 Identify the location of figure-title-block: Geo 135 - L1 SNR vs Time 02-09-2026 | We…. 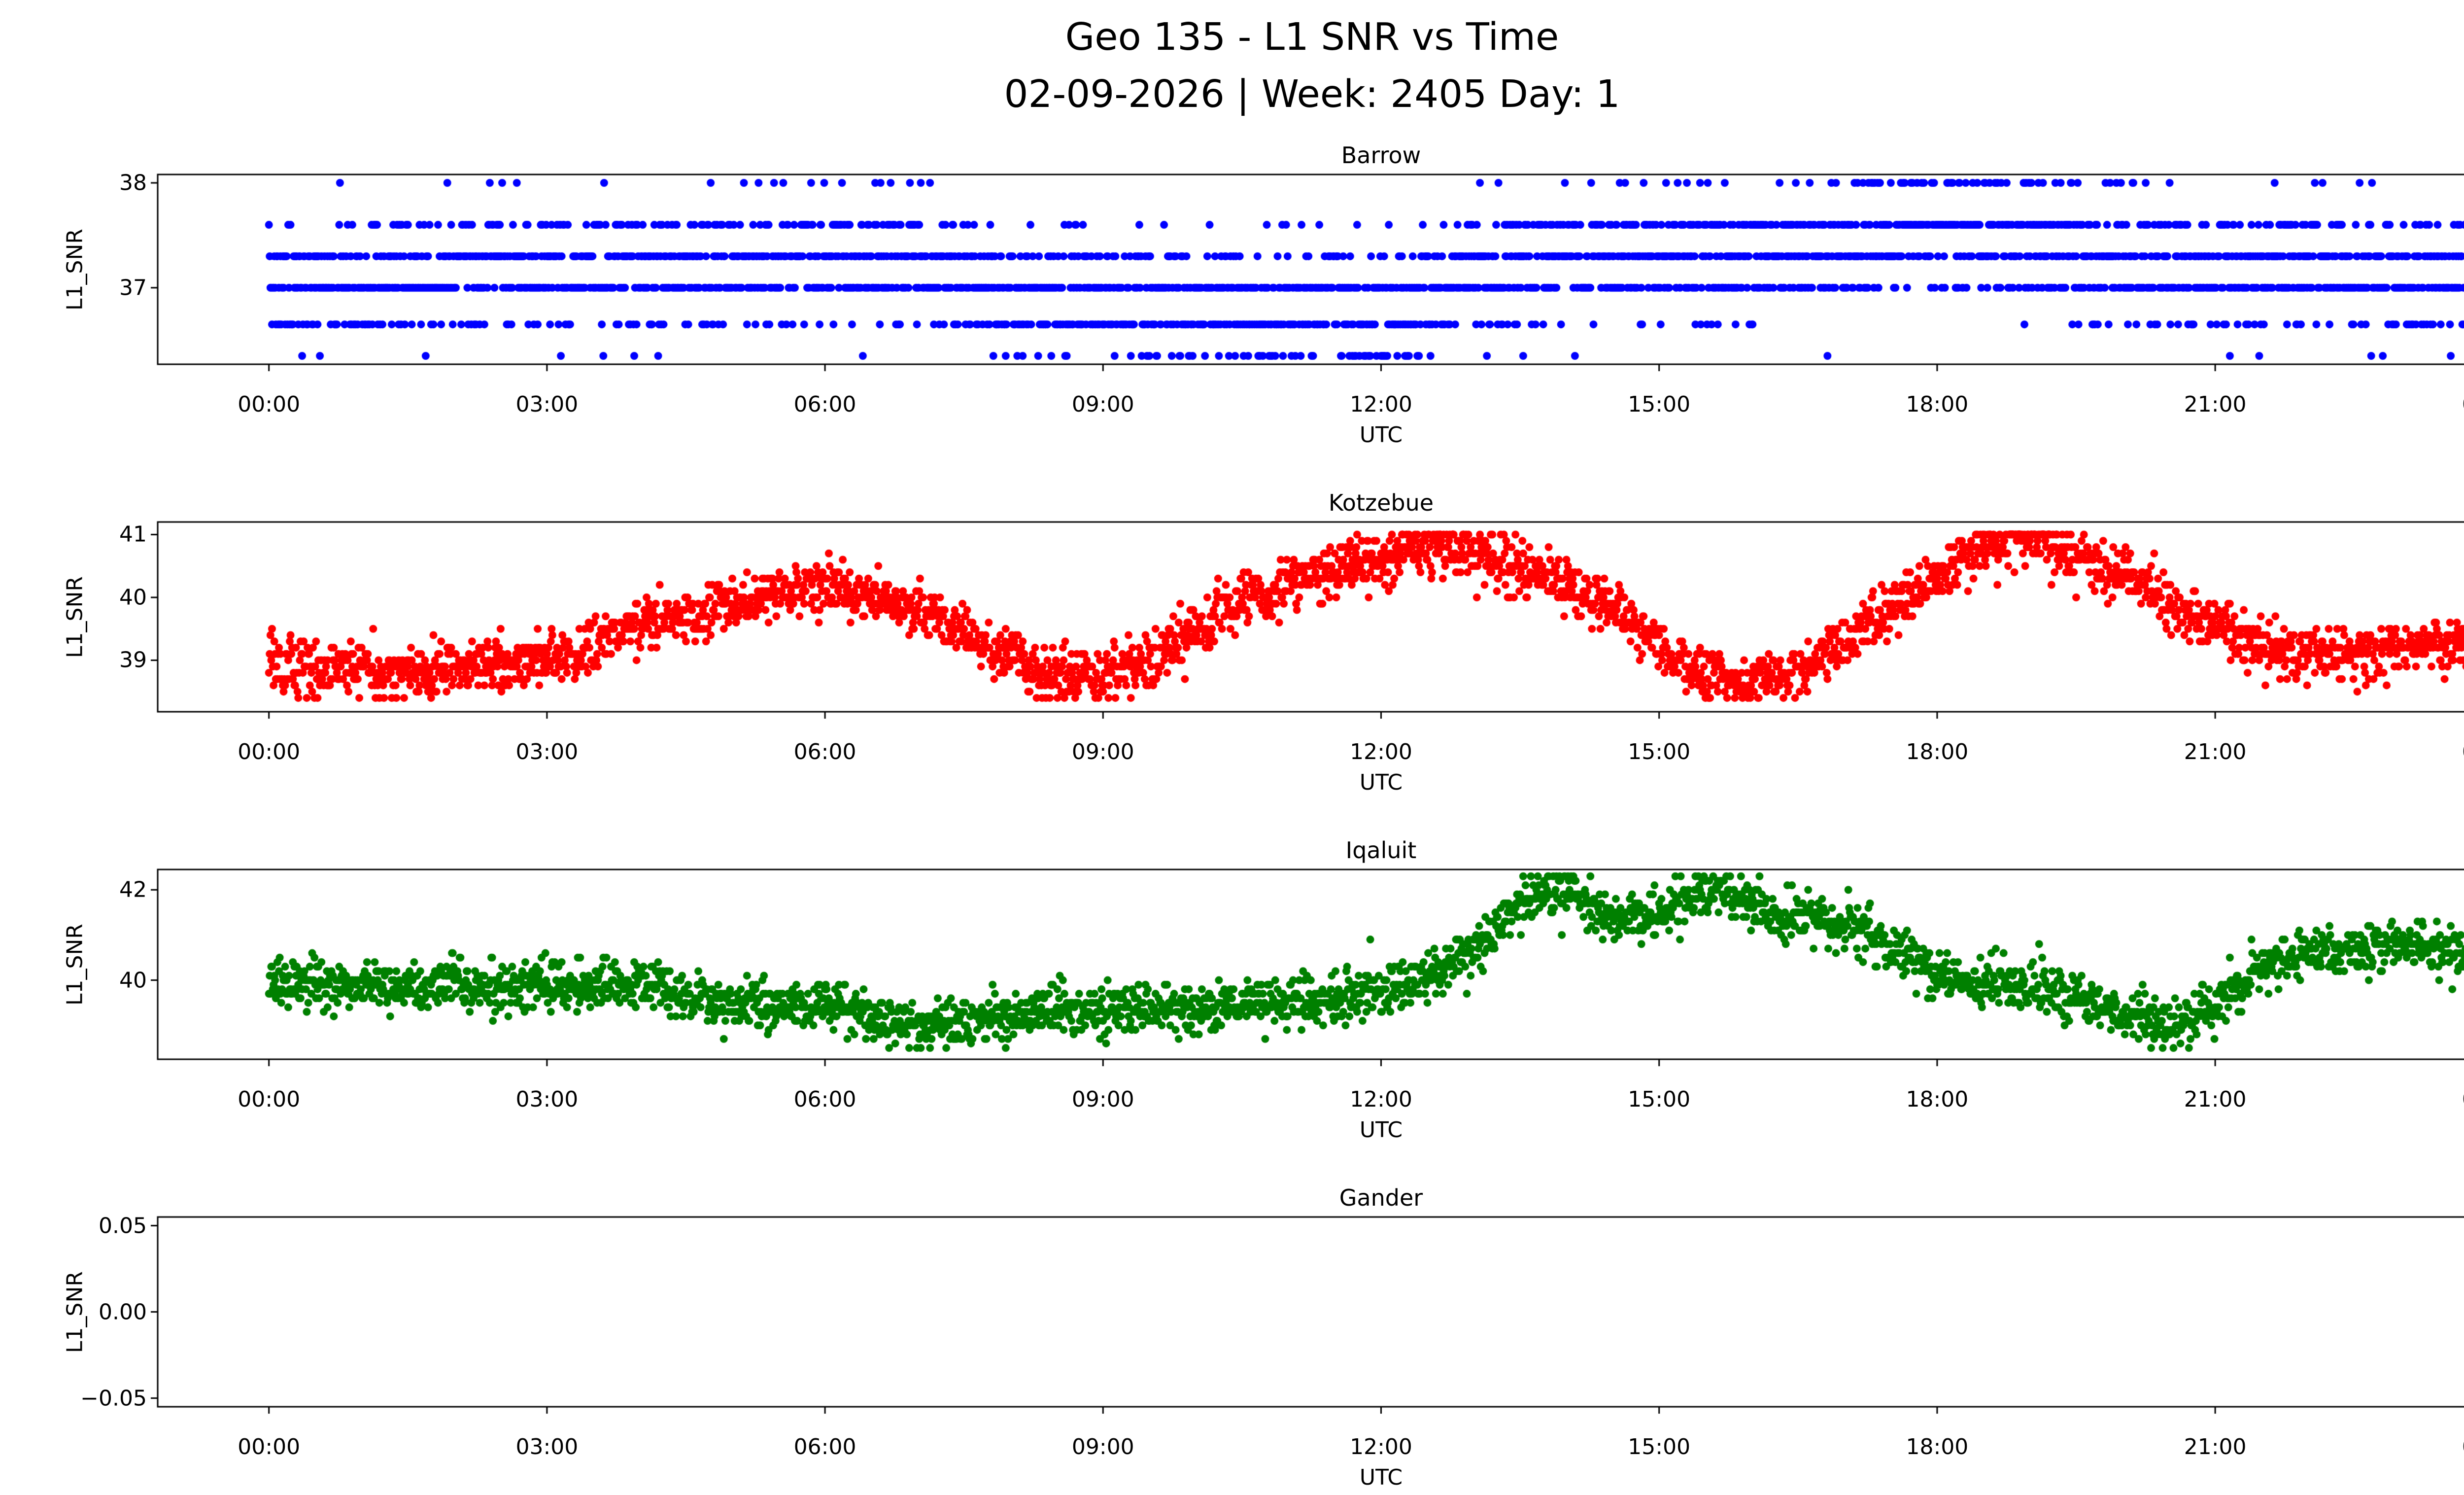
(1232, 66).